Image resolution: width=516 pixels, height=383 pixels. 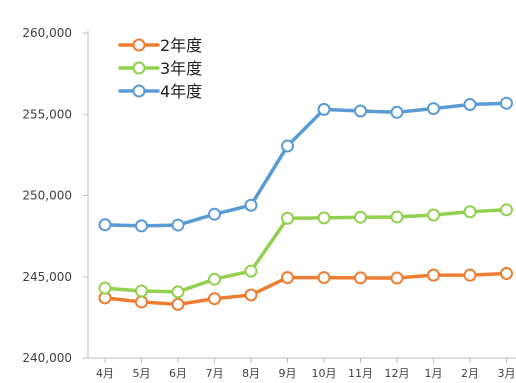 What do you see at coordinates (47, 114) in the screenshot?
I see `y-tick-label: 255,000` at bounding box center [47, 114].